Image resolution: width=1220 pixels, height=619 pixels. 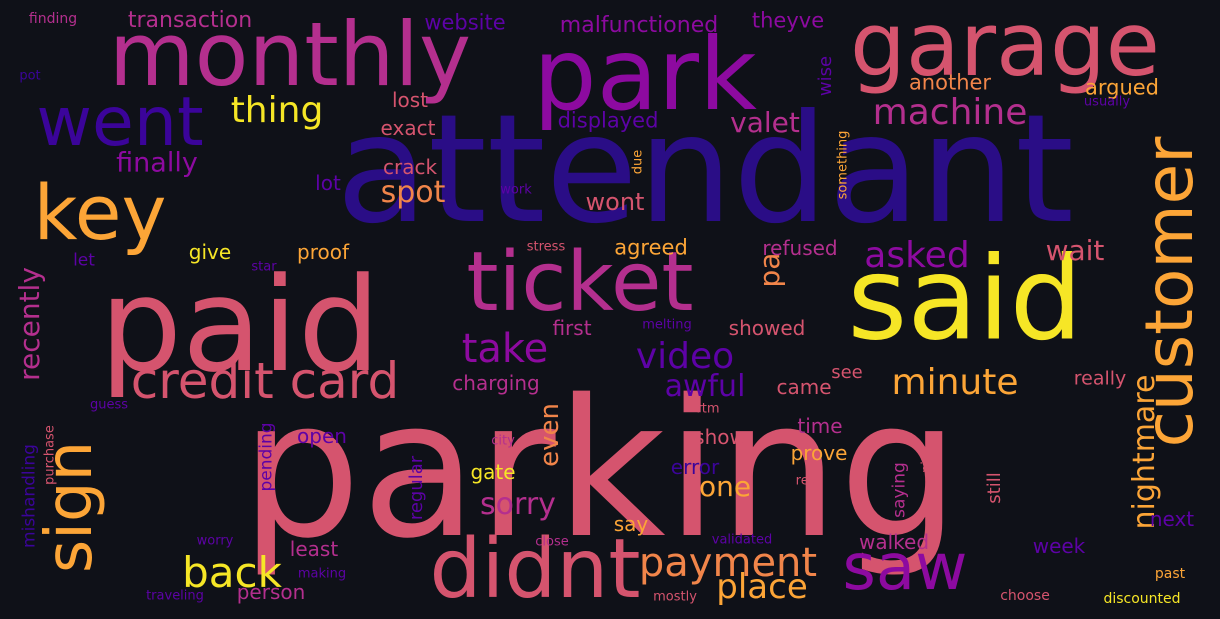 I want to click on word-let: let, so click(x=84, y=260).